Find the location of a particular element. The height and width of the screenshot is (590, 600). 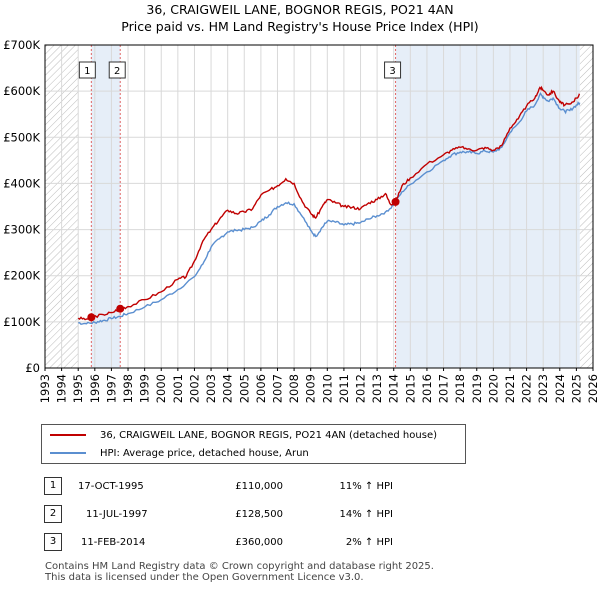

y-tick-label: £200K is located at coordinates (21, 276).